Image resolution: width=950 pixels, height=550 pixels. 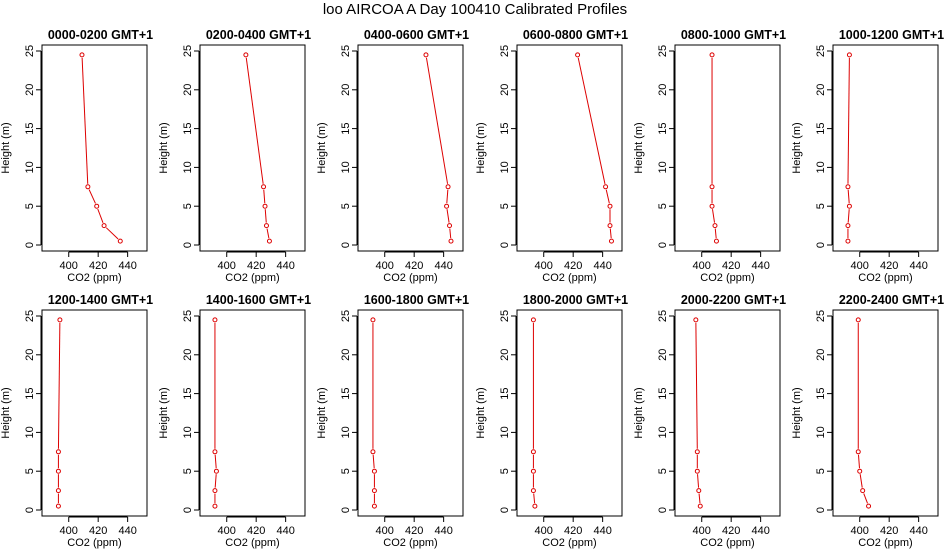 What do you see at coordinates (416, 35) in the screenshot?
I see `chart-title: 0400-0600 GMT+1` at bounding box center [416, 35].